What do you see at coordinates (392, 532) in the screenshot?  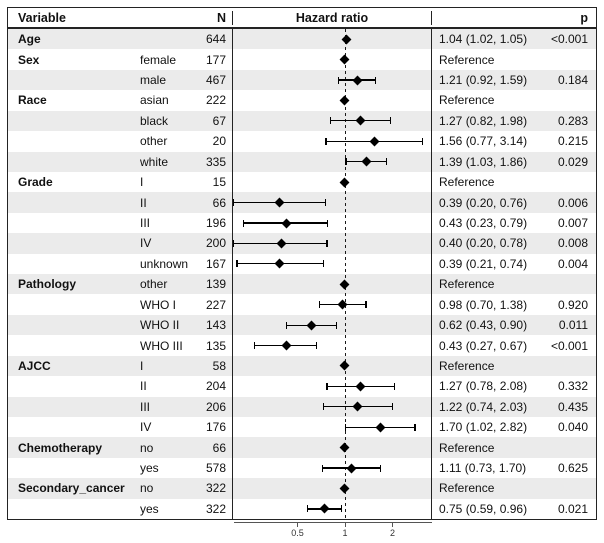 I see `axis-tick-label: 2` at bounding box center [392, 532].